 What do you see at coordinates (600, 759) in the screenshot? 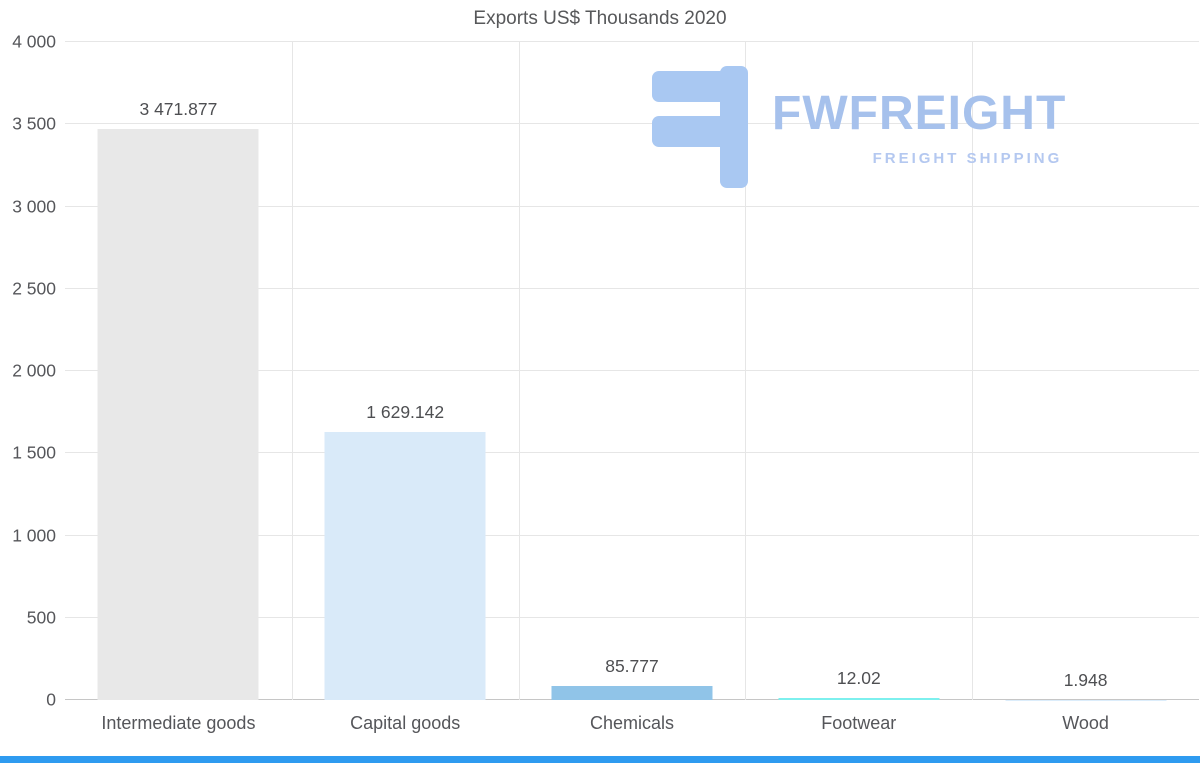
I see `footer-accent-bar` at bounding box center [600, 759].